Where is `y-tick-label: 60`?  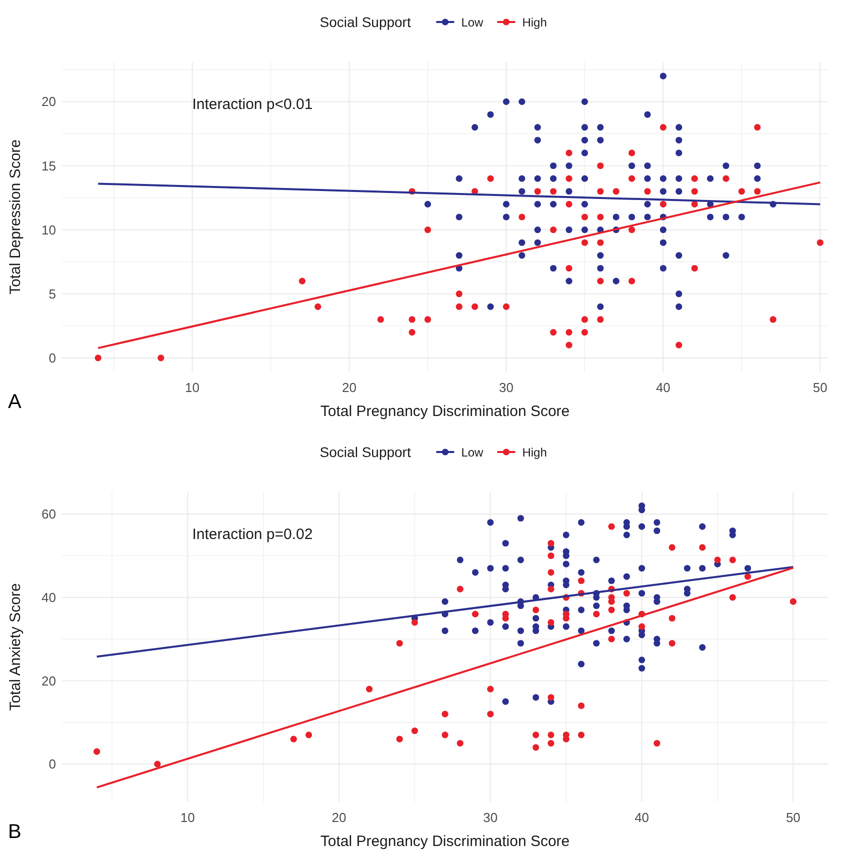
y-tick-label: 60 is located at coordinates (49, 514).